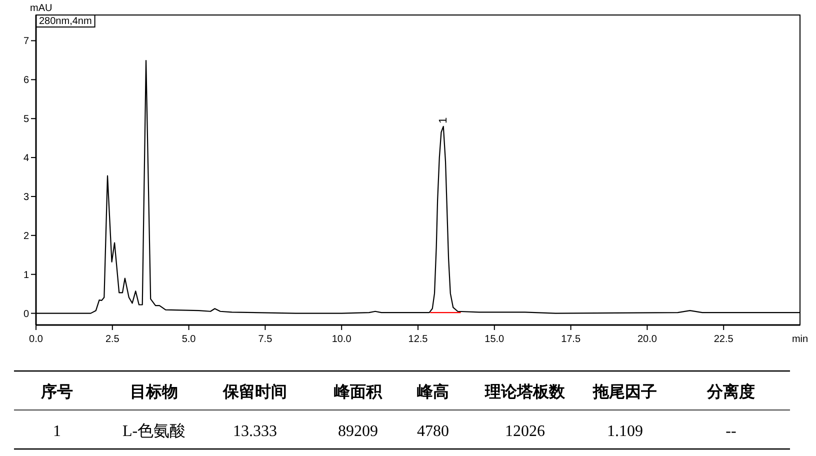 This screenshot has height=456, width=816. Describe the element at coordinates (571, 339) in the screenshot. I see `x-tick-label: 17.5` at that location.